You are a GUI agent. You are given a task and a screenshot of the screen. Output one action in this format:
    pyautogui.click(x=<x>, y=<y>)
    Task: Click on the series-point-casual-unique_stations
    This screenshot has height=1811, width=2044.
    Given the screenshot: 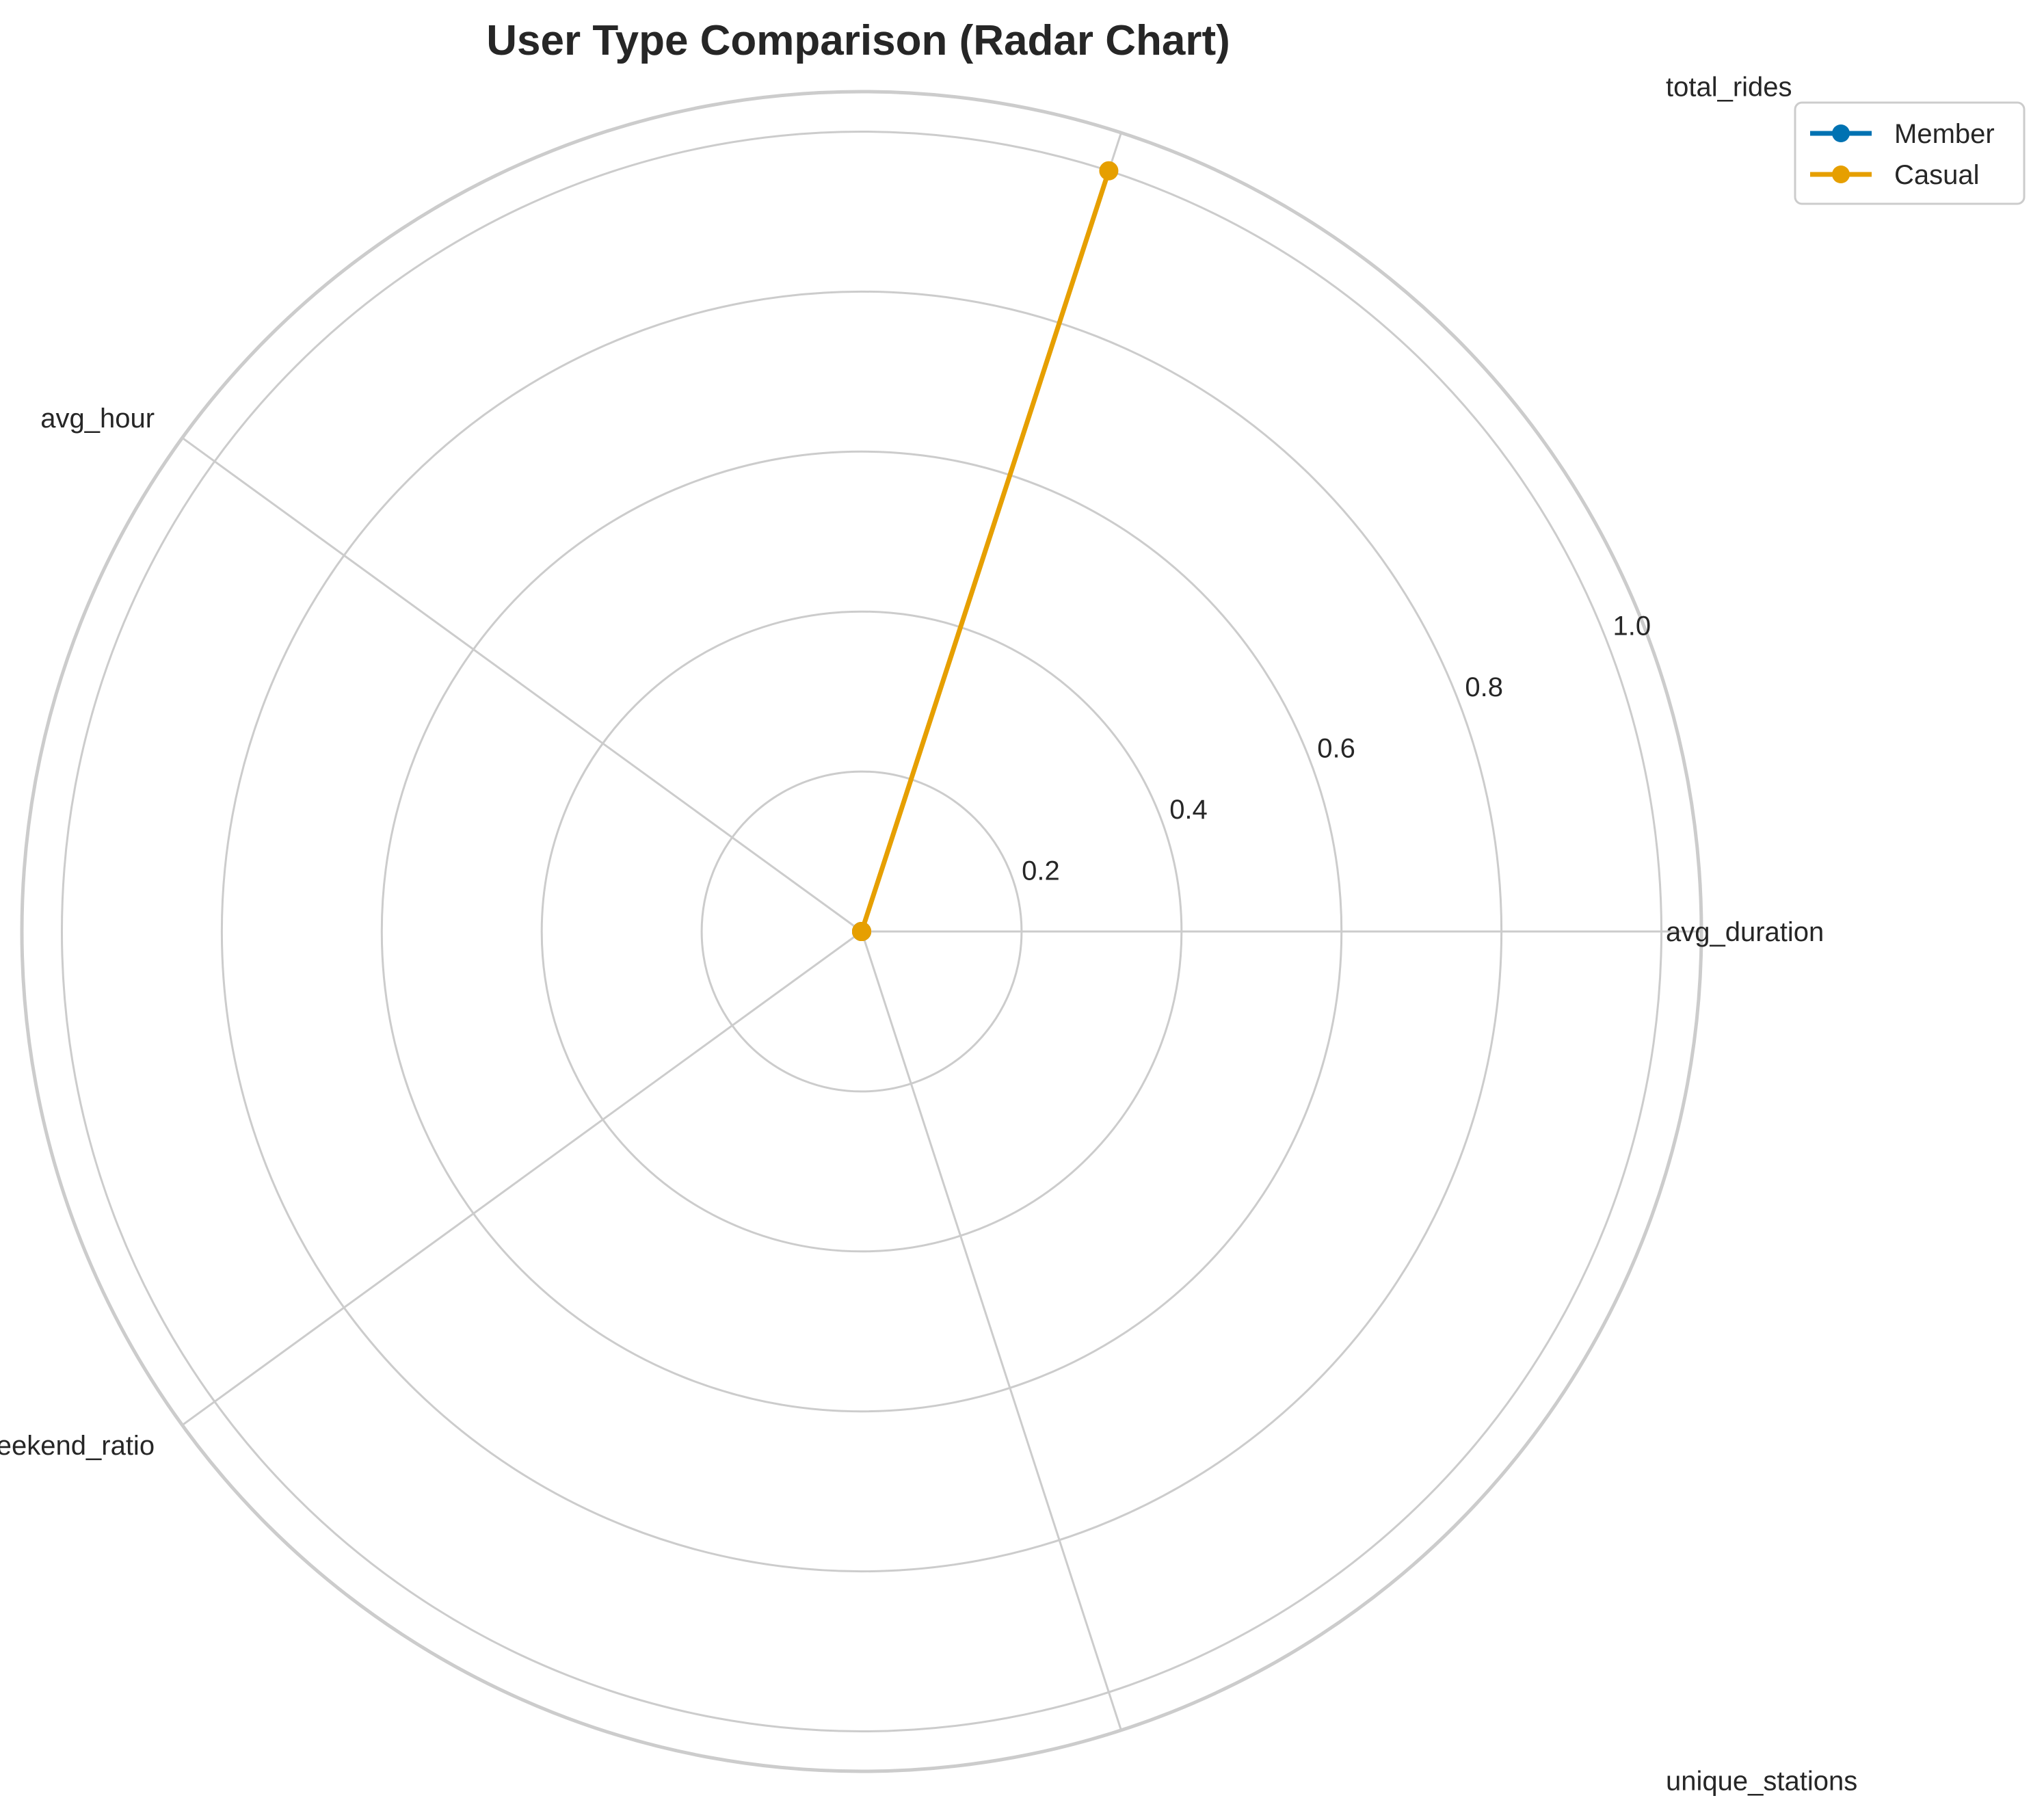 What is the action you would take?
    pyautogui.click(x=861, y=931)
    